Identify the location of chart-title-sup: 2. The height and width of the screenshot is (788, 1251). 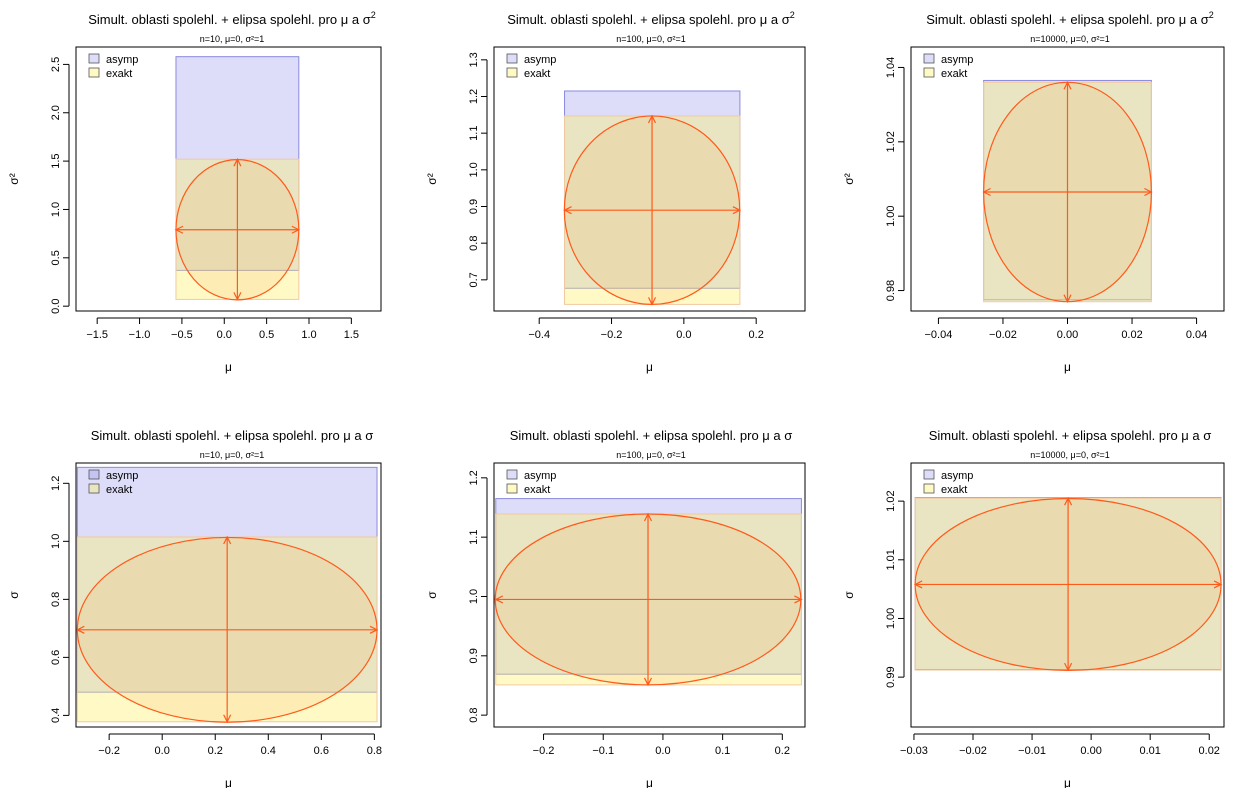
(373, 15).